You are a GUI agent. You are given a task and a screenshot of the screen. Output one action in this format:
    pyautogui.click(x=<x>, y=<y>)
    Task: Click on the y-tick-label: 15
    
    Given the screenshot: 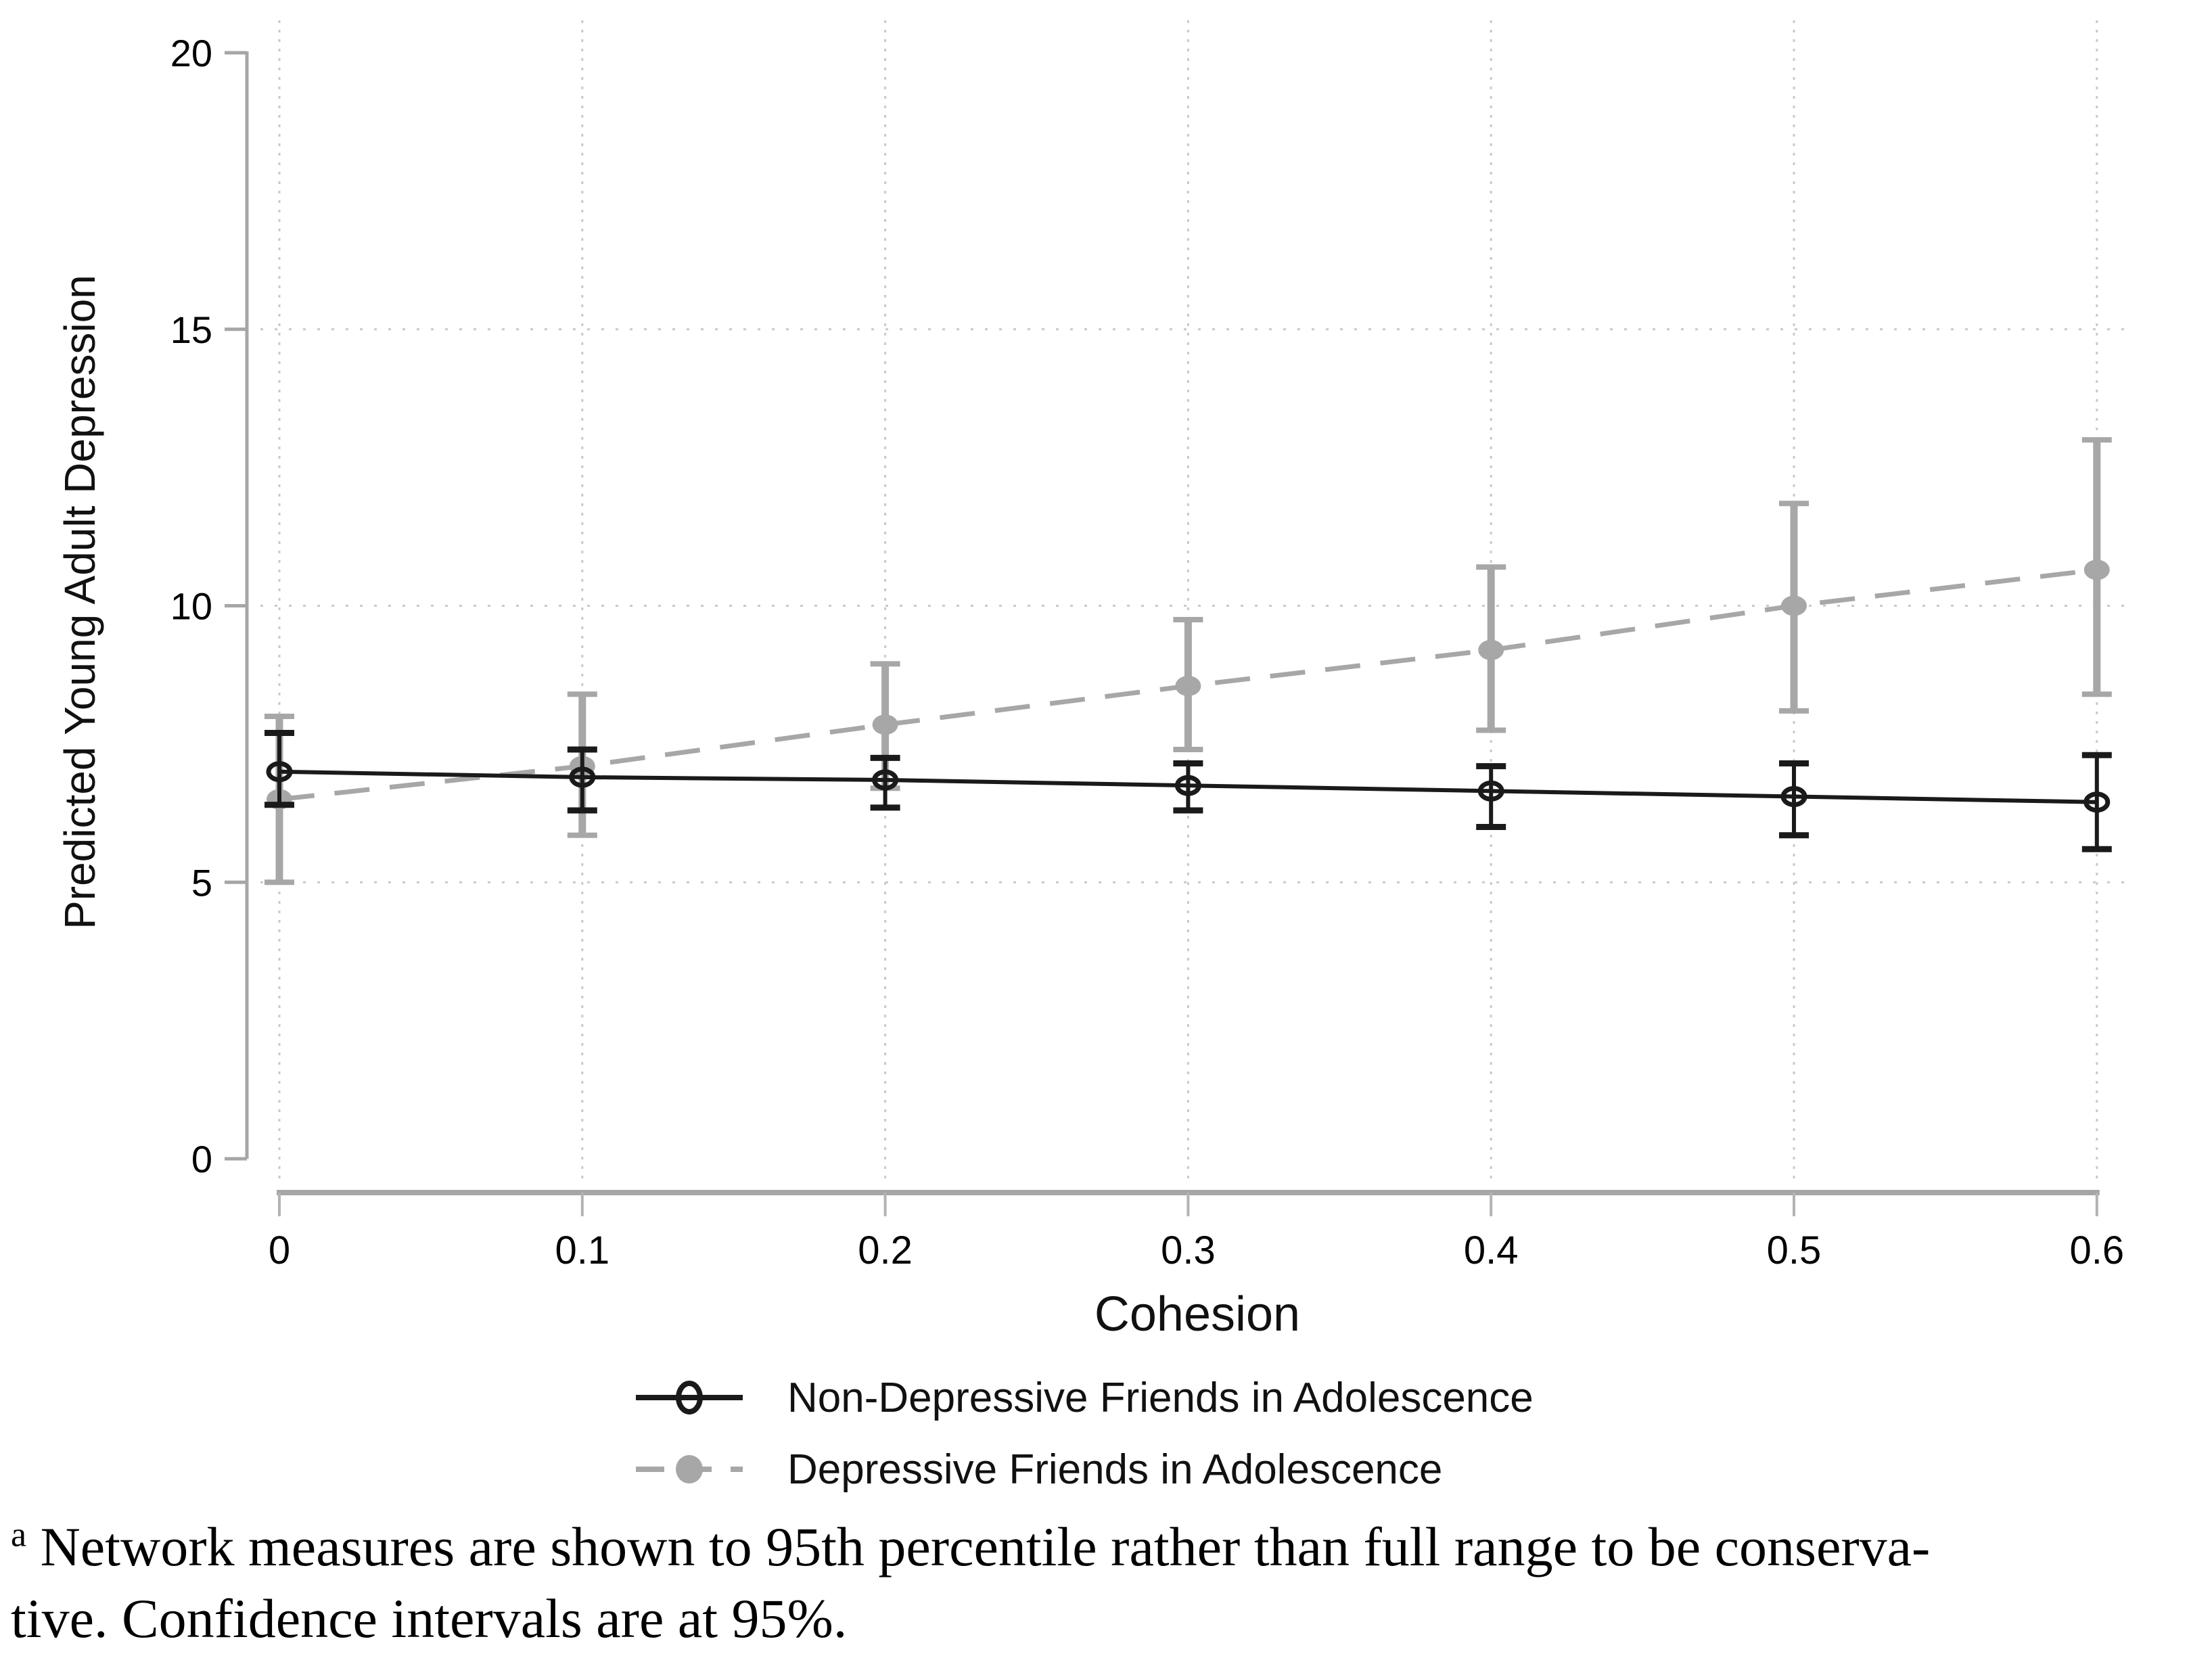 What is the action you would take?
    pyautogui.click(x=191, y=329)
    